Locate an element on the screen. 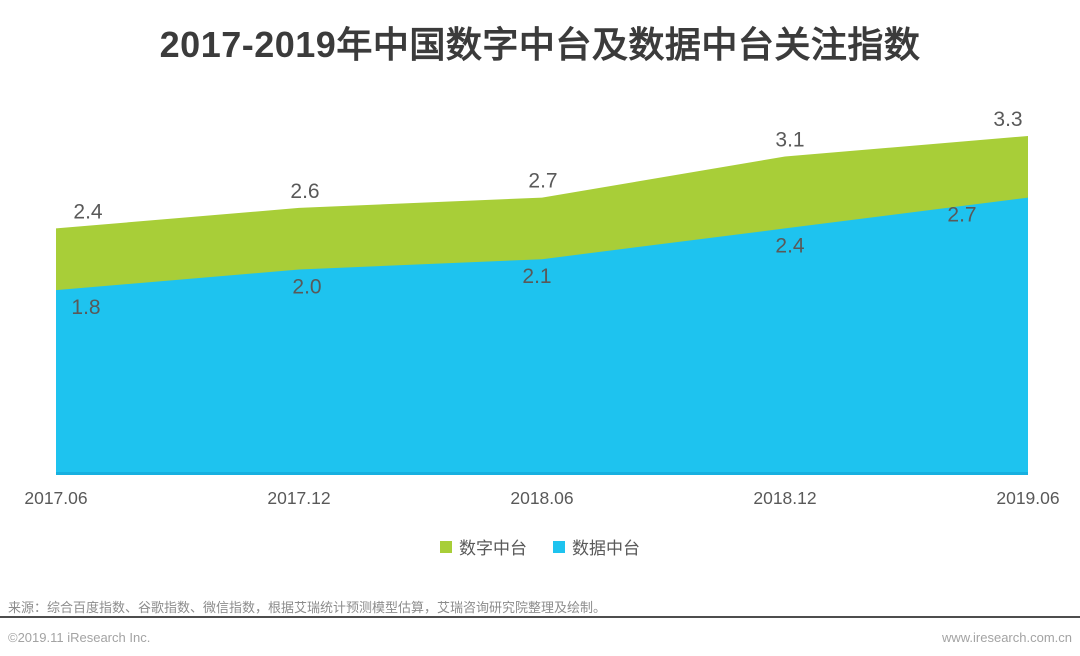 The height and width of the screenshot is (656, 1080). svg-text: 2.0 is located at coordinates (306, 287).